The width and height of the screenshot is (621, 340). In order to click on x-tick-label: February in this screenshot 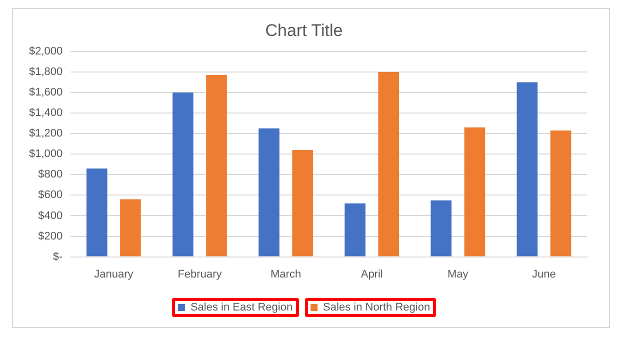, I will do `click(200, 274)`.